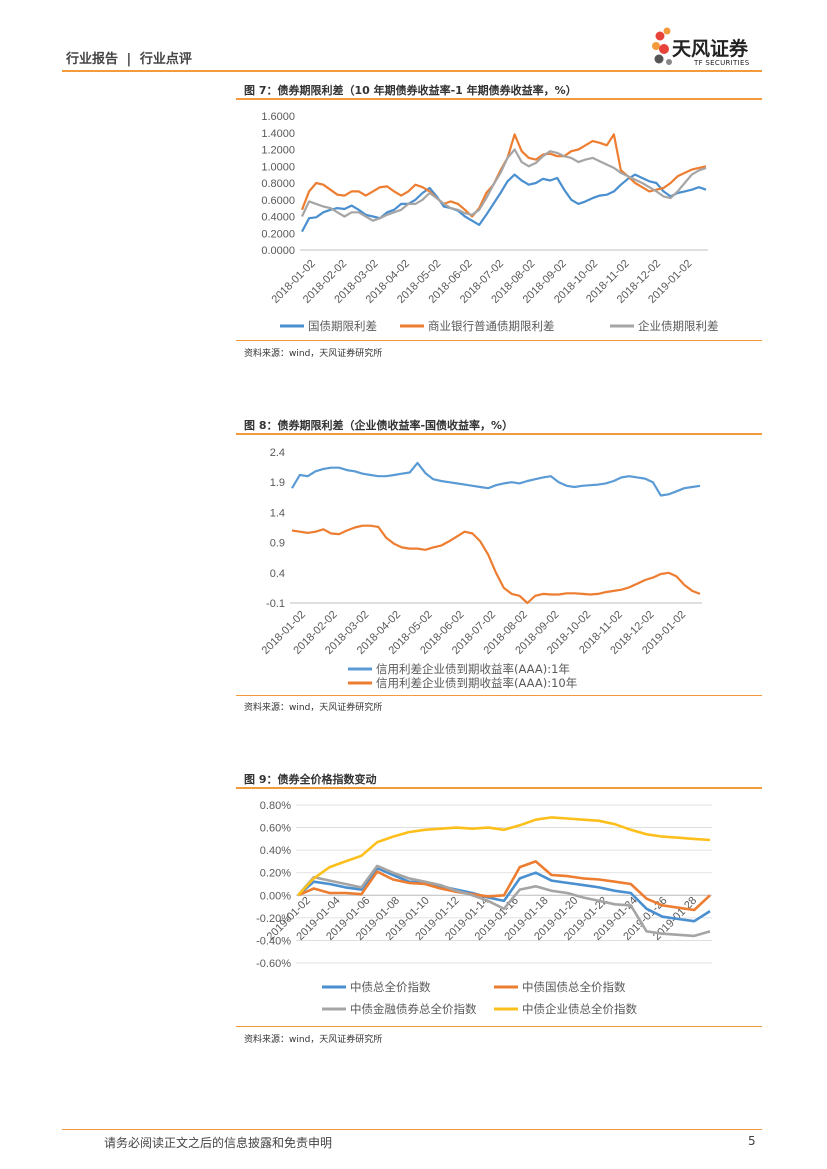  Describe the element at coordinates (275, 874) in the screenshot. I see `fig9-y-tick-label: 0.20%` at that location.